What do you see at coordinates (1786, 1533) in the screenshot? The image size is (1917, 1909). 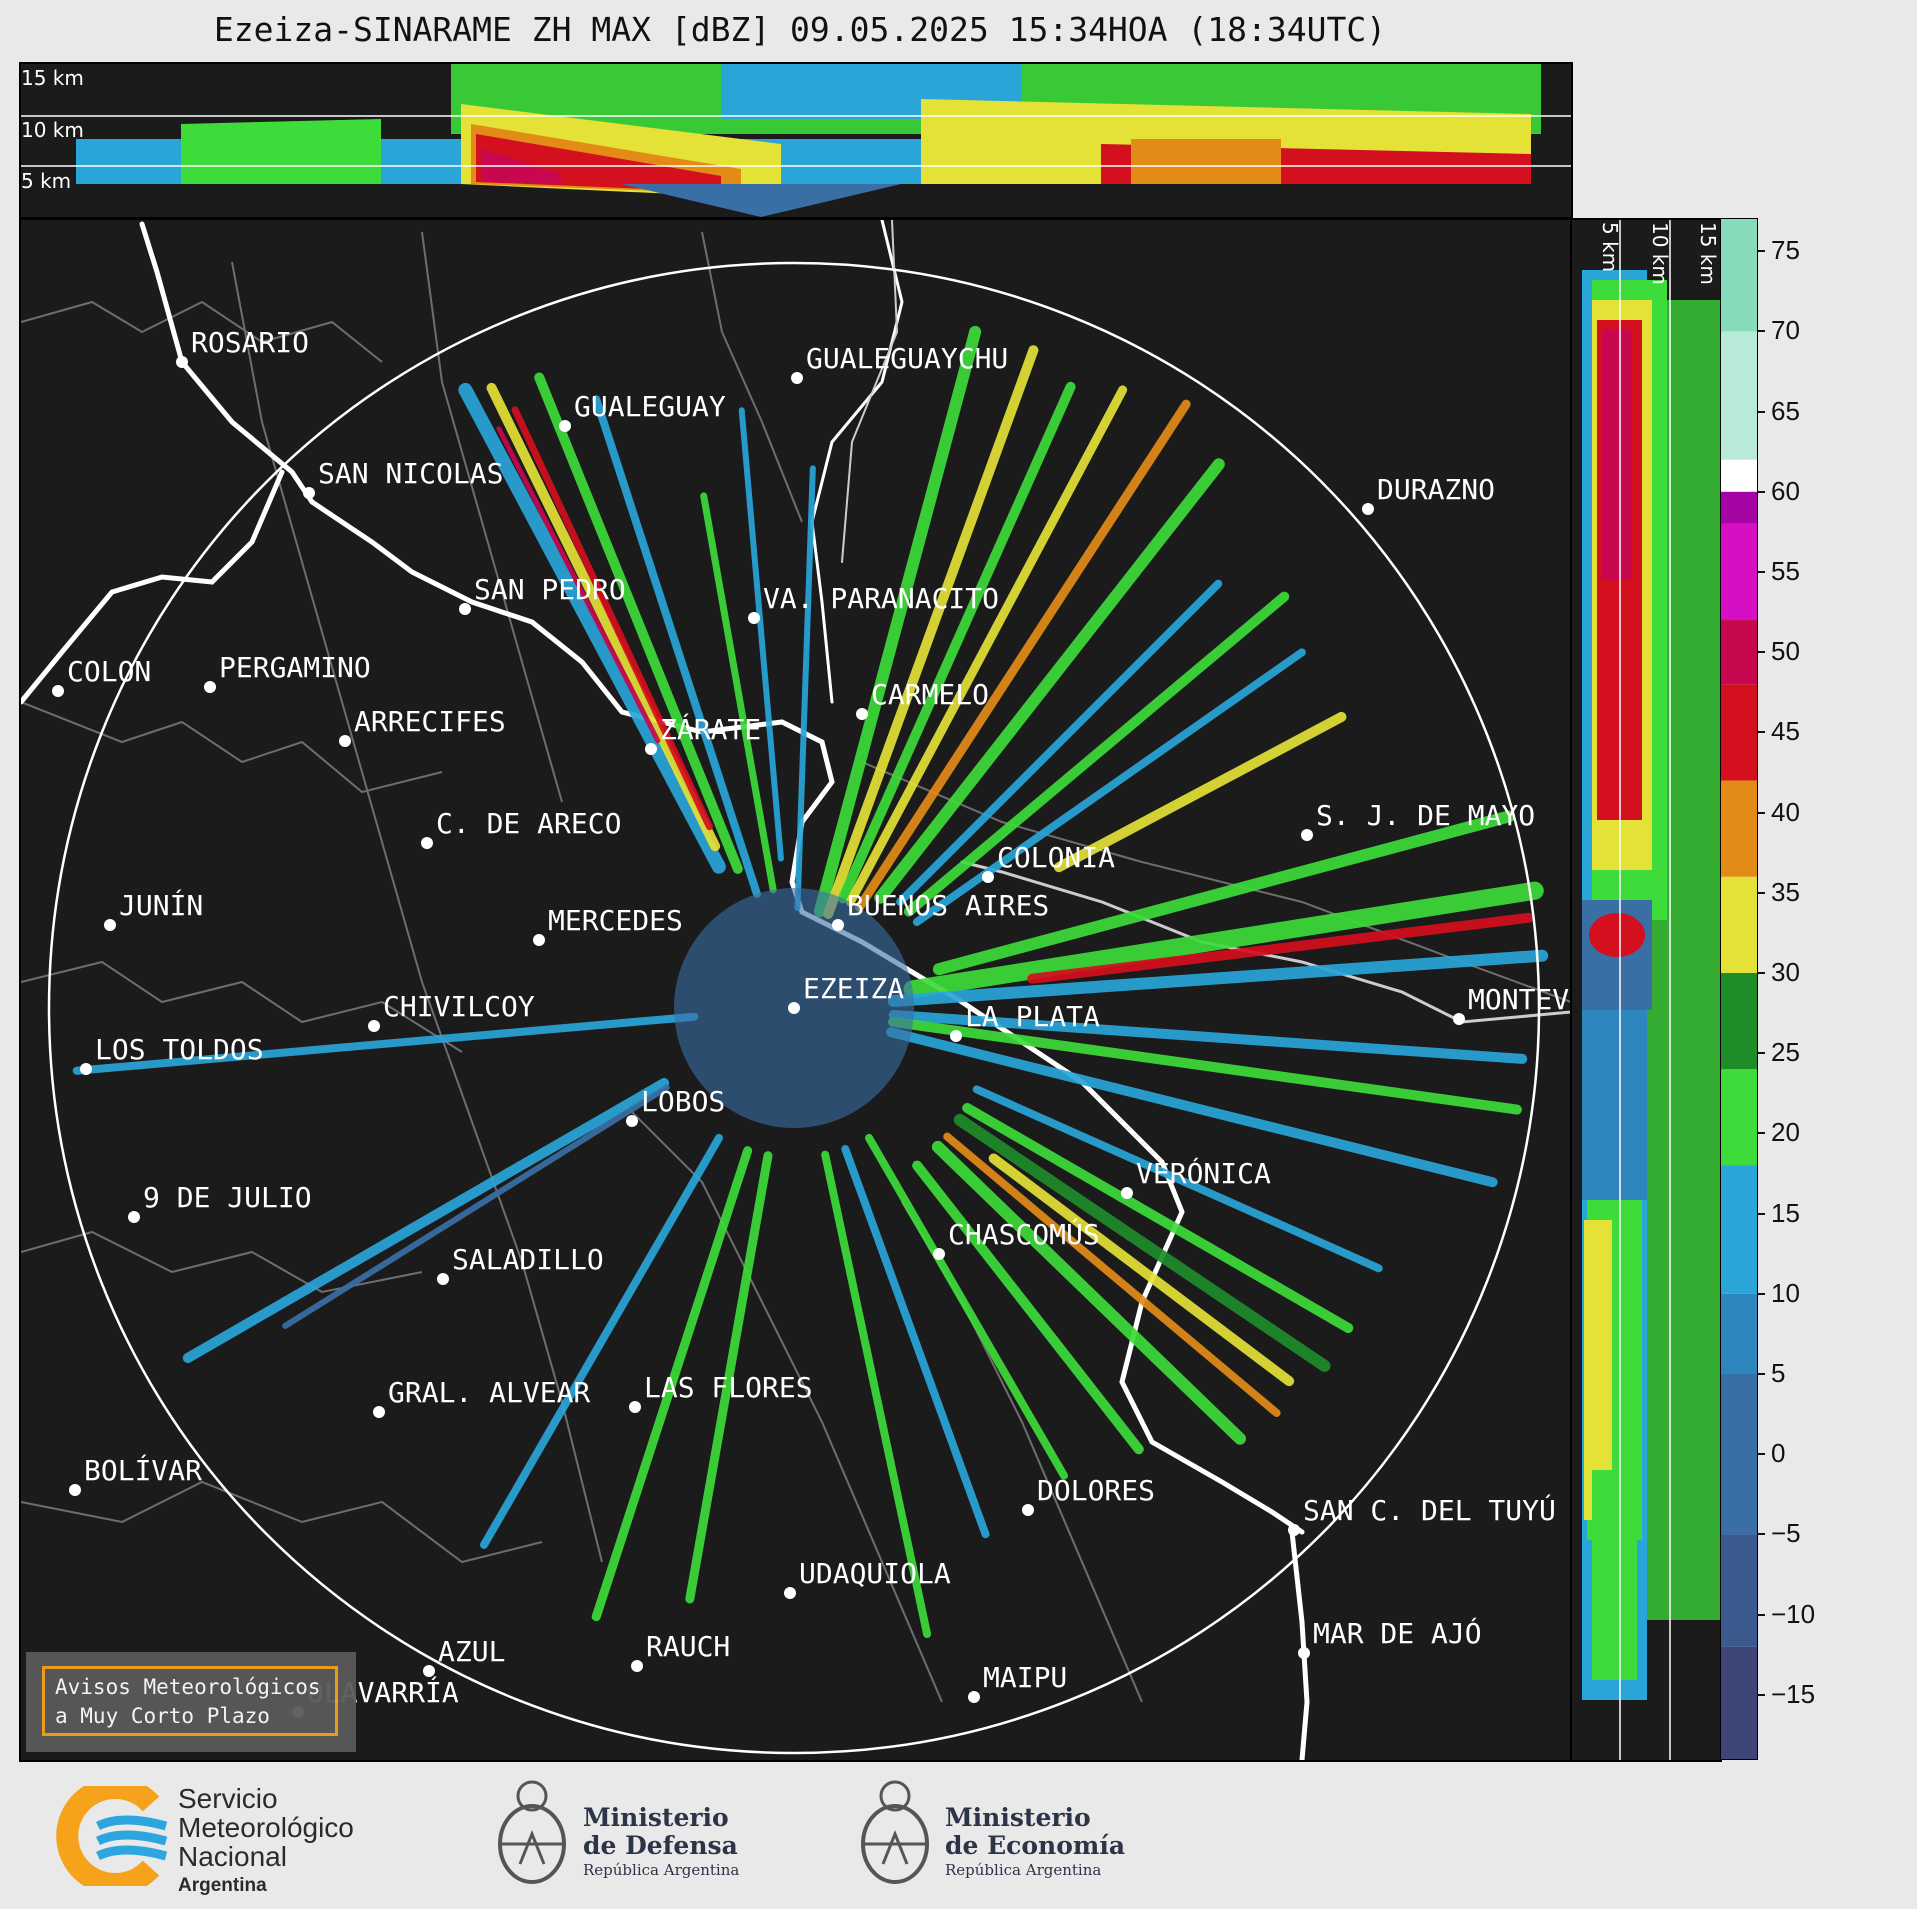 I see `colorbar-tick-label: −5` at bounding box center [1786, 1533].